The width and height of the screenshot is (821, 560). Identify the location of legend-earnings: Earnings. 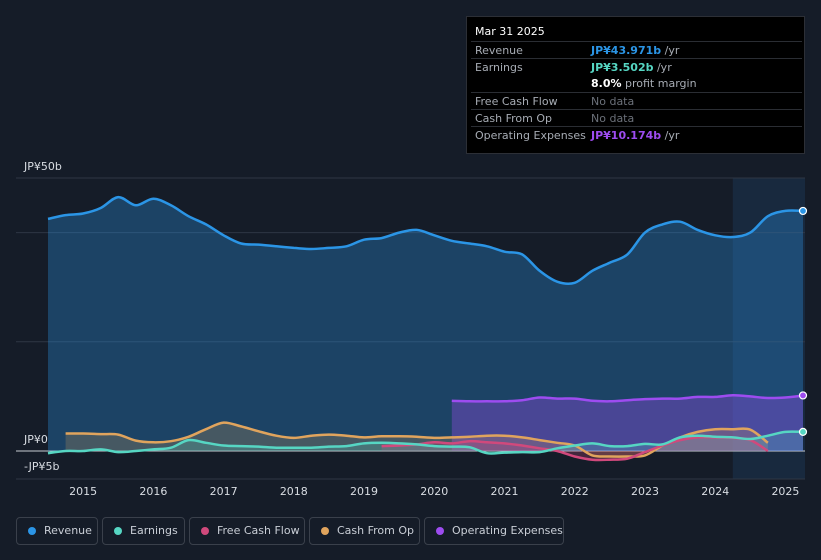
(143, 531).